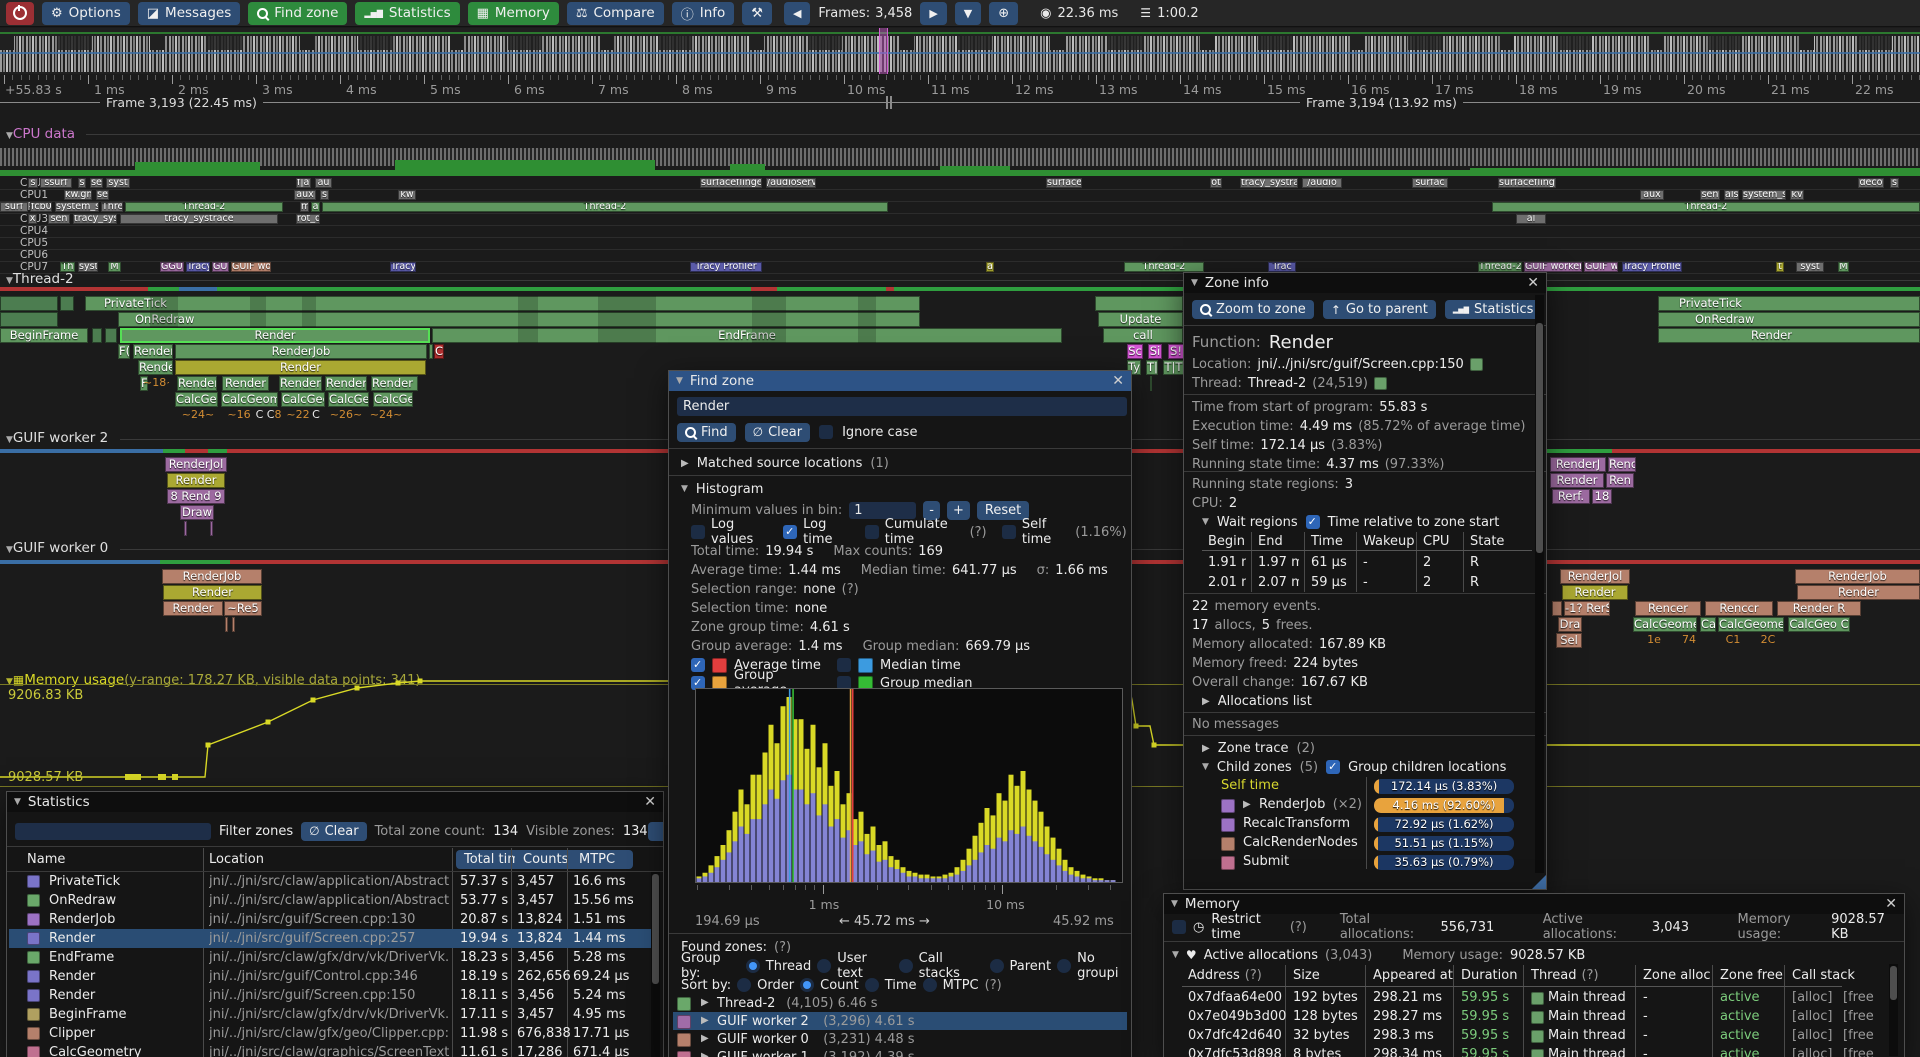  Describe the element at coordinates (1677, 975) in the screenshot. I see `mem-col-header: Zone alloc` at that location.